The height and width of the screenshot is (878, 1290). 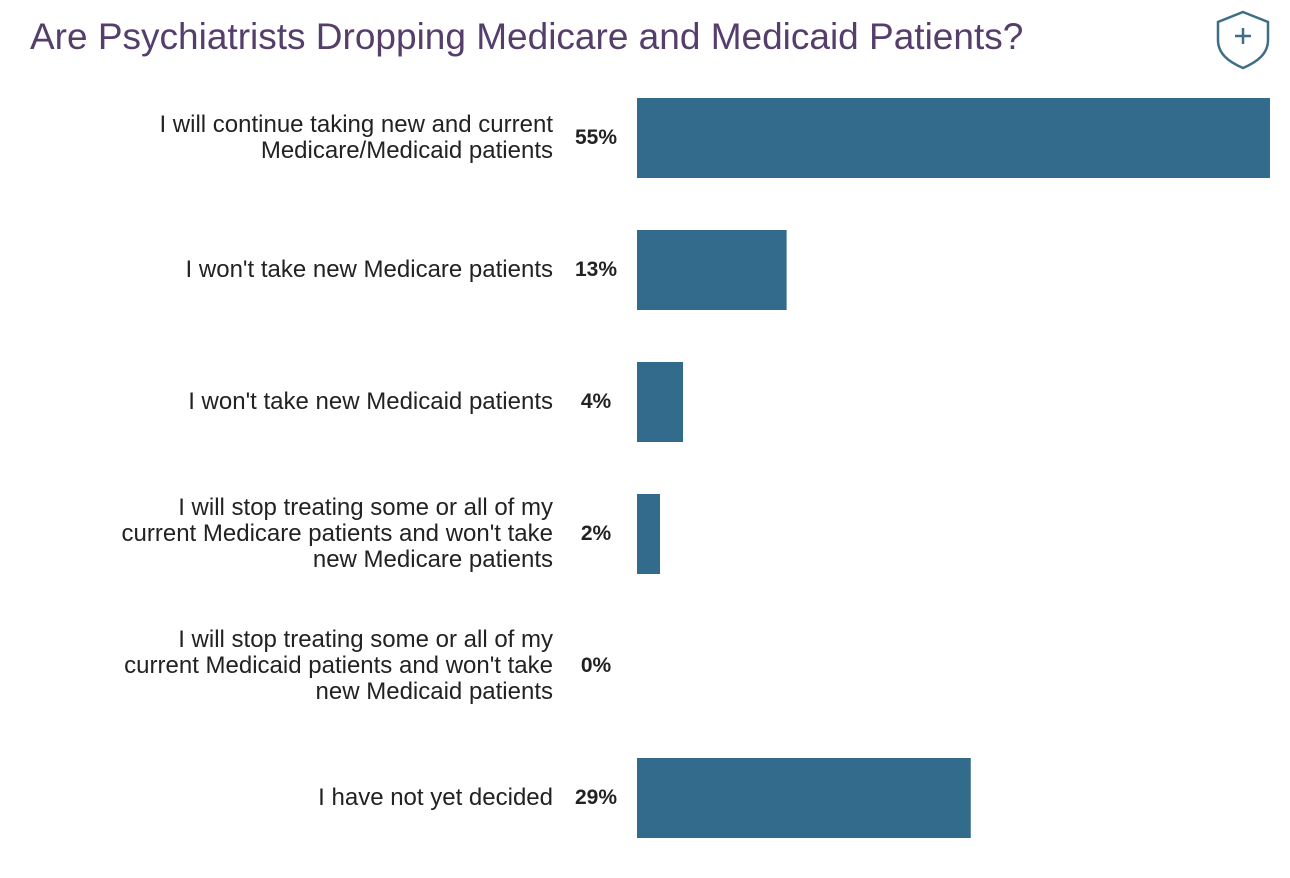 I want to click on category-label: I won't take new Medicare patients, so click(x=369, y=269).